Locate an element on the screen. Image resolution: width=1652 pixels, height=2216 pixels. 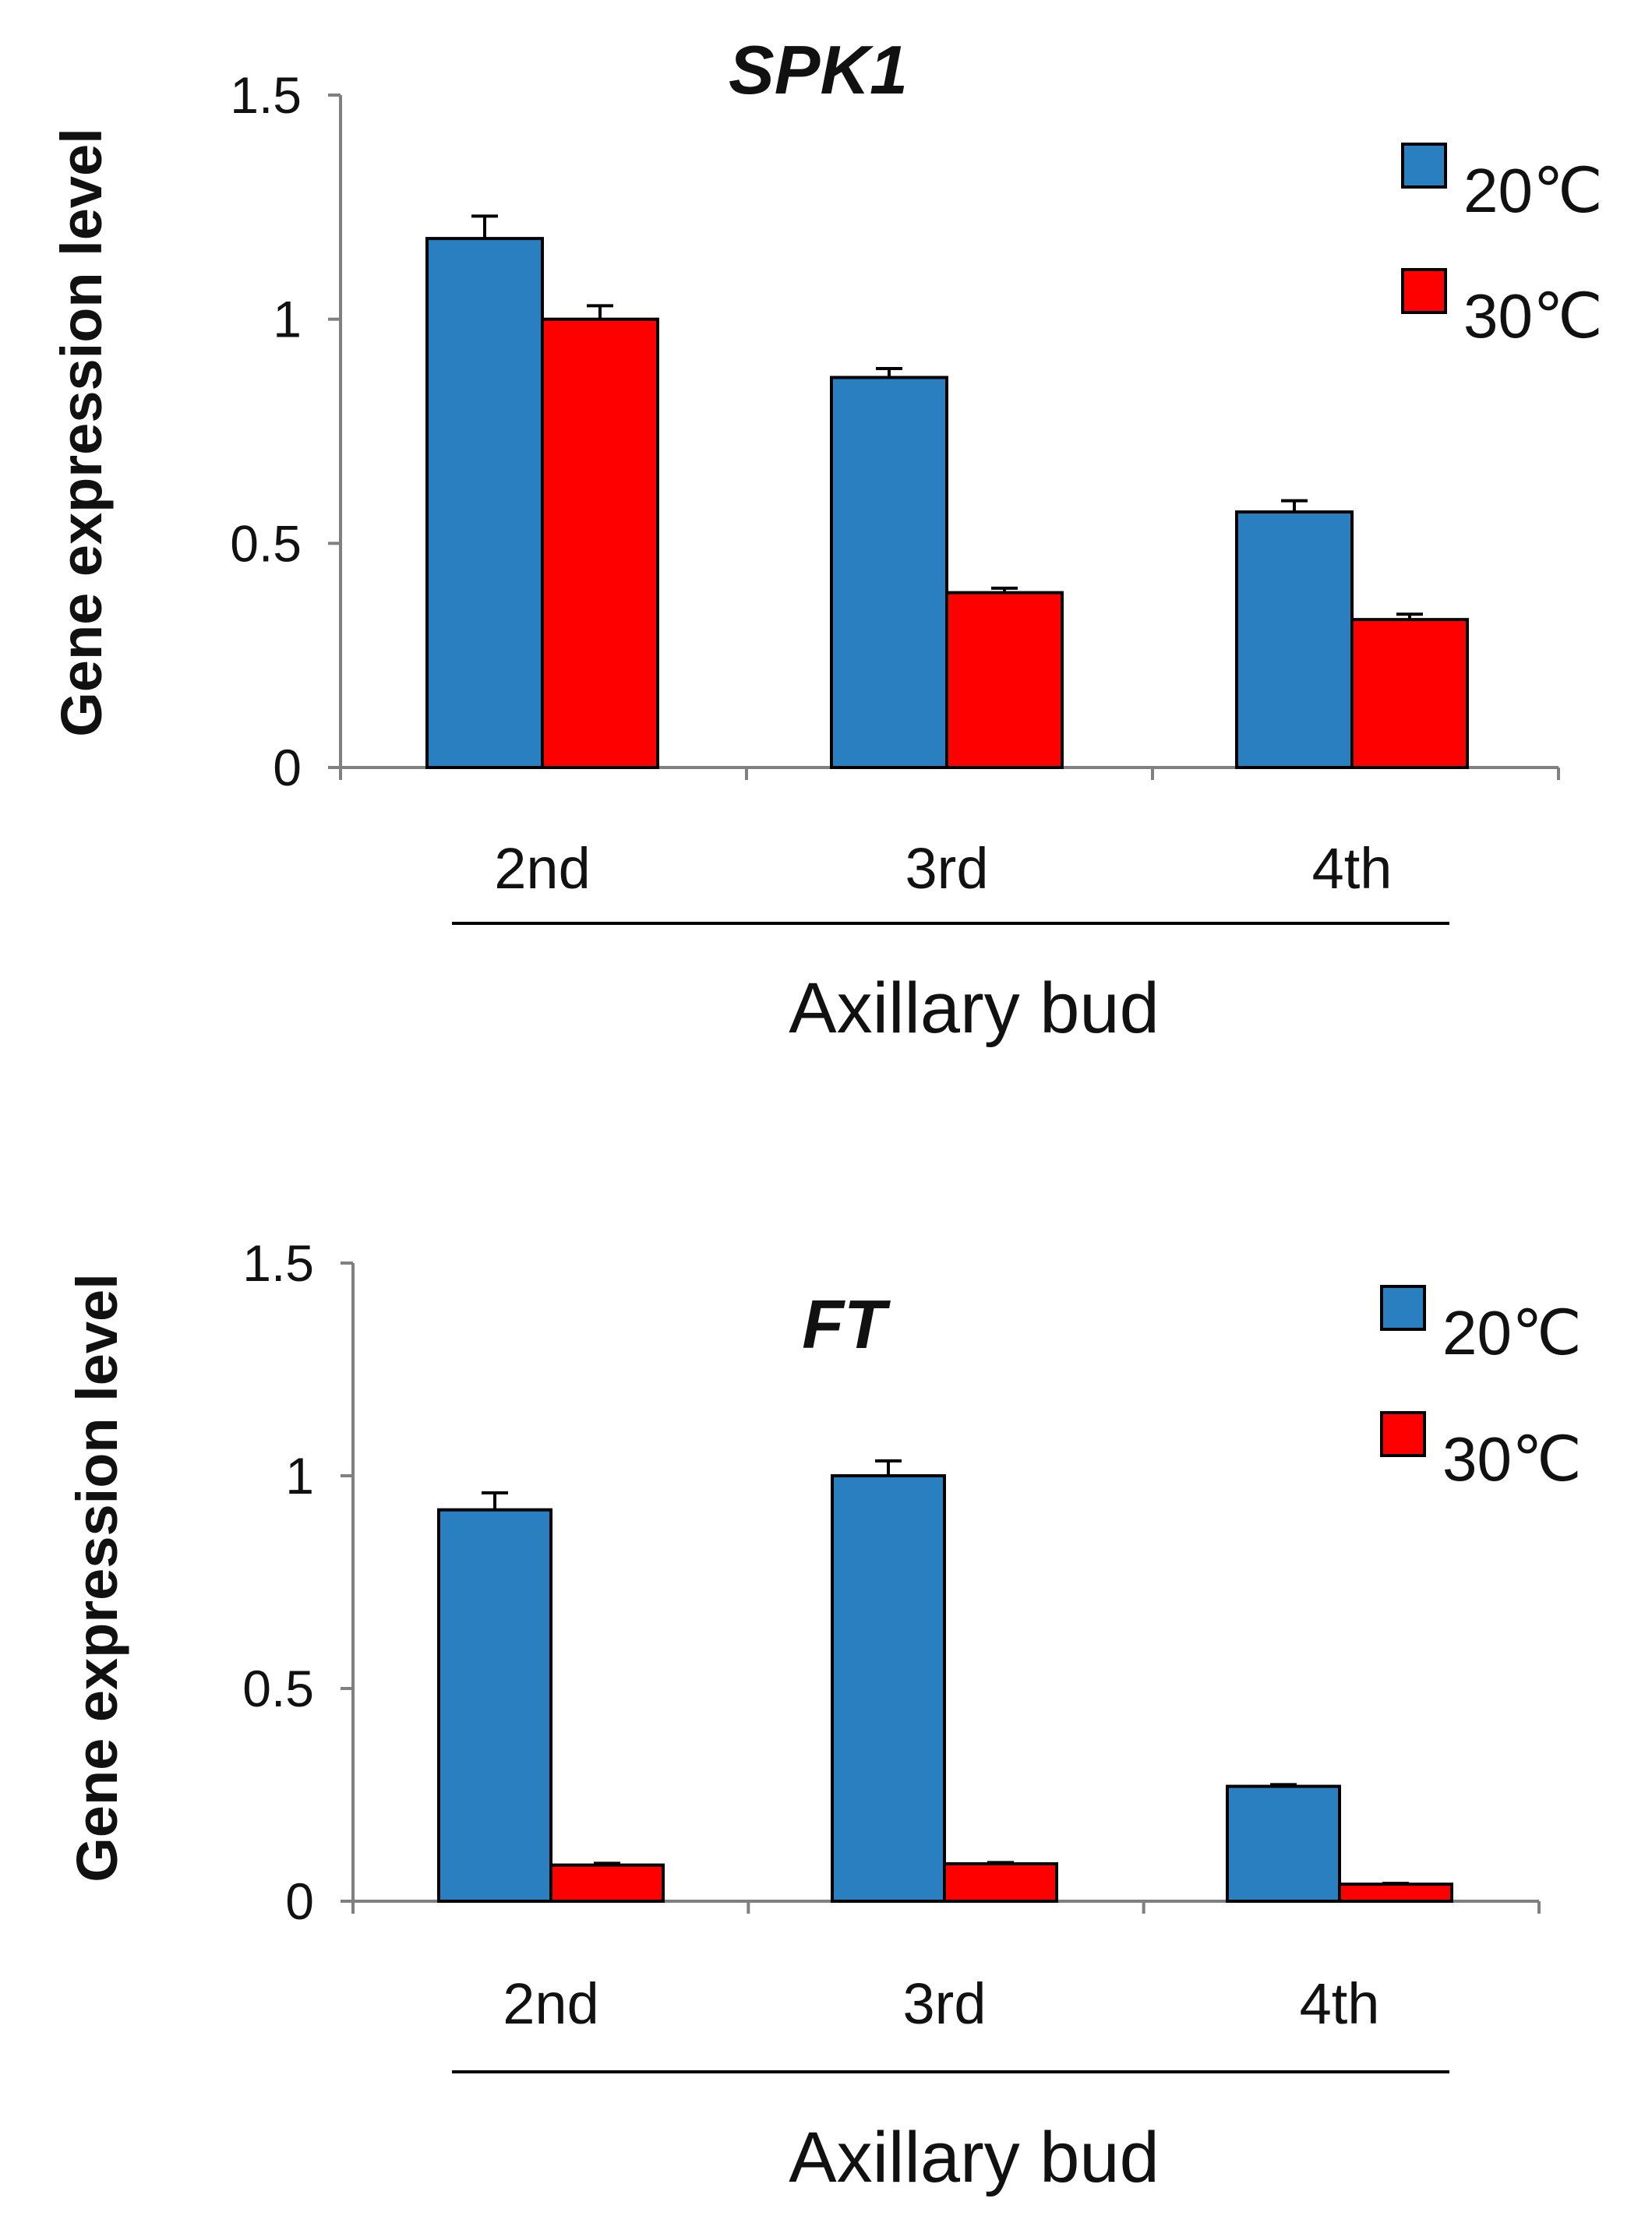
chart-title: FT is located at coordinates (846, 1324).